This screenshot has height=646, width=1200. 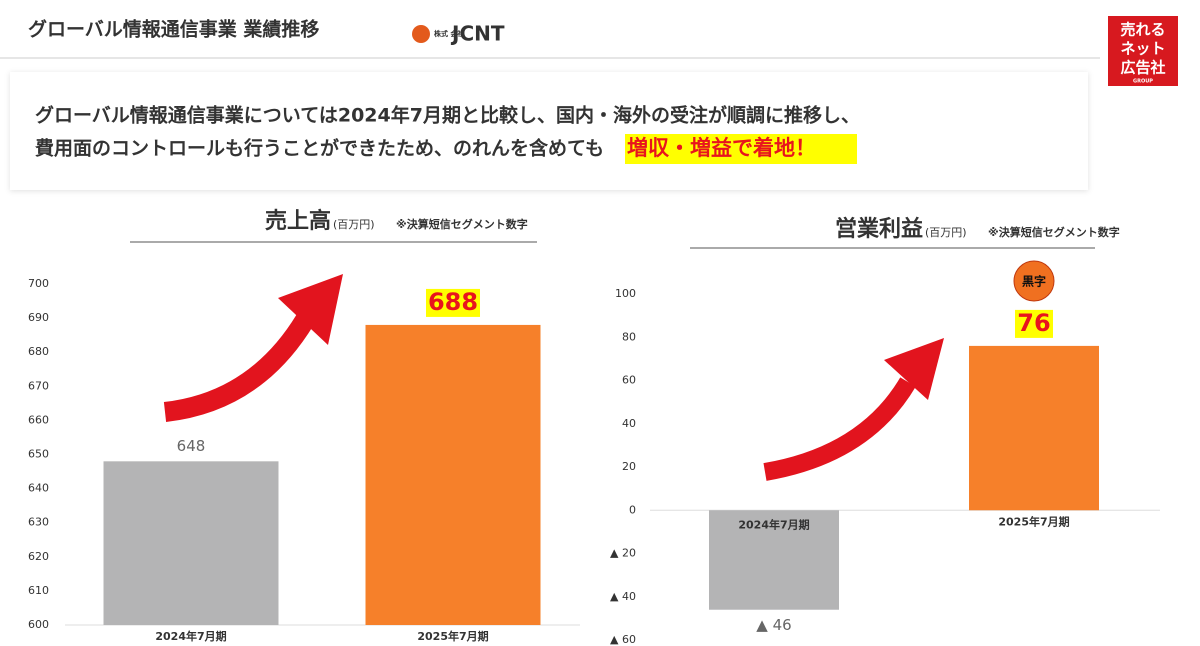 What do you see at coordinates (38, 419) in the screenshot?
I see `y-tick-label: 660` at bounding box center [38, 419].